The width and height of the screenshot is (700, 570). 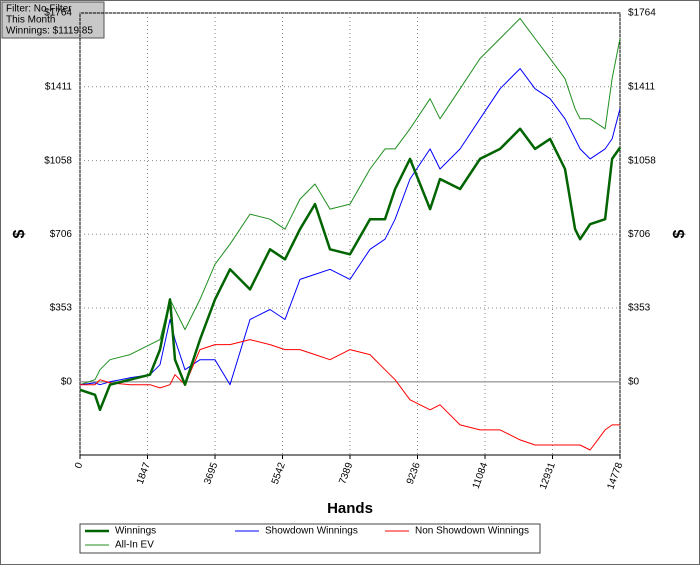 I want to click on x-axis-title: Hands, so click(x=350, y=508).